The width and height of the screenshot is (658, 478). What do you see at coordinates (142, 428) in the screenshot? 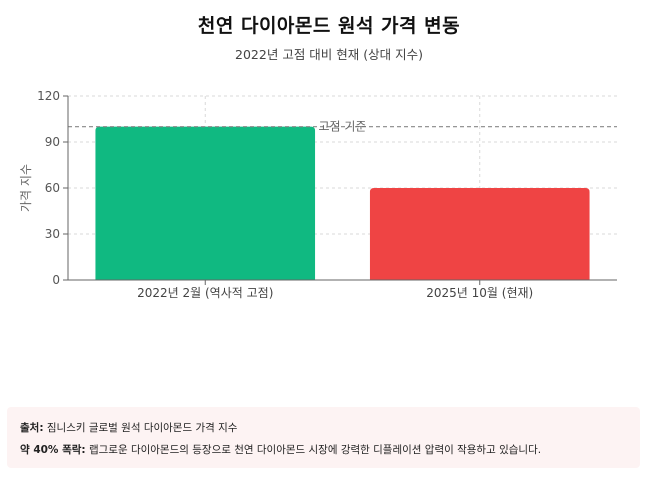
I see `source-text: 짐니스키 글로벌 원석 다이아몬드 가격 지수` at bounding box center [142, 428].